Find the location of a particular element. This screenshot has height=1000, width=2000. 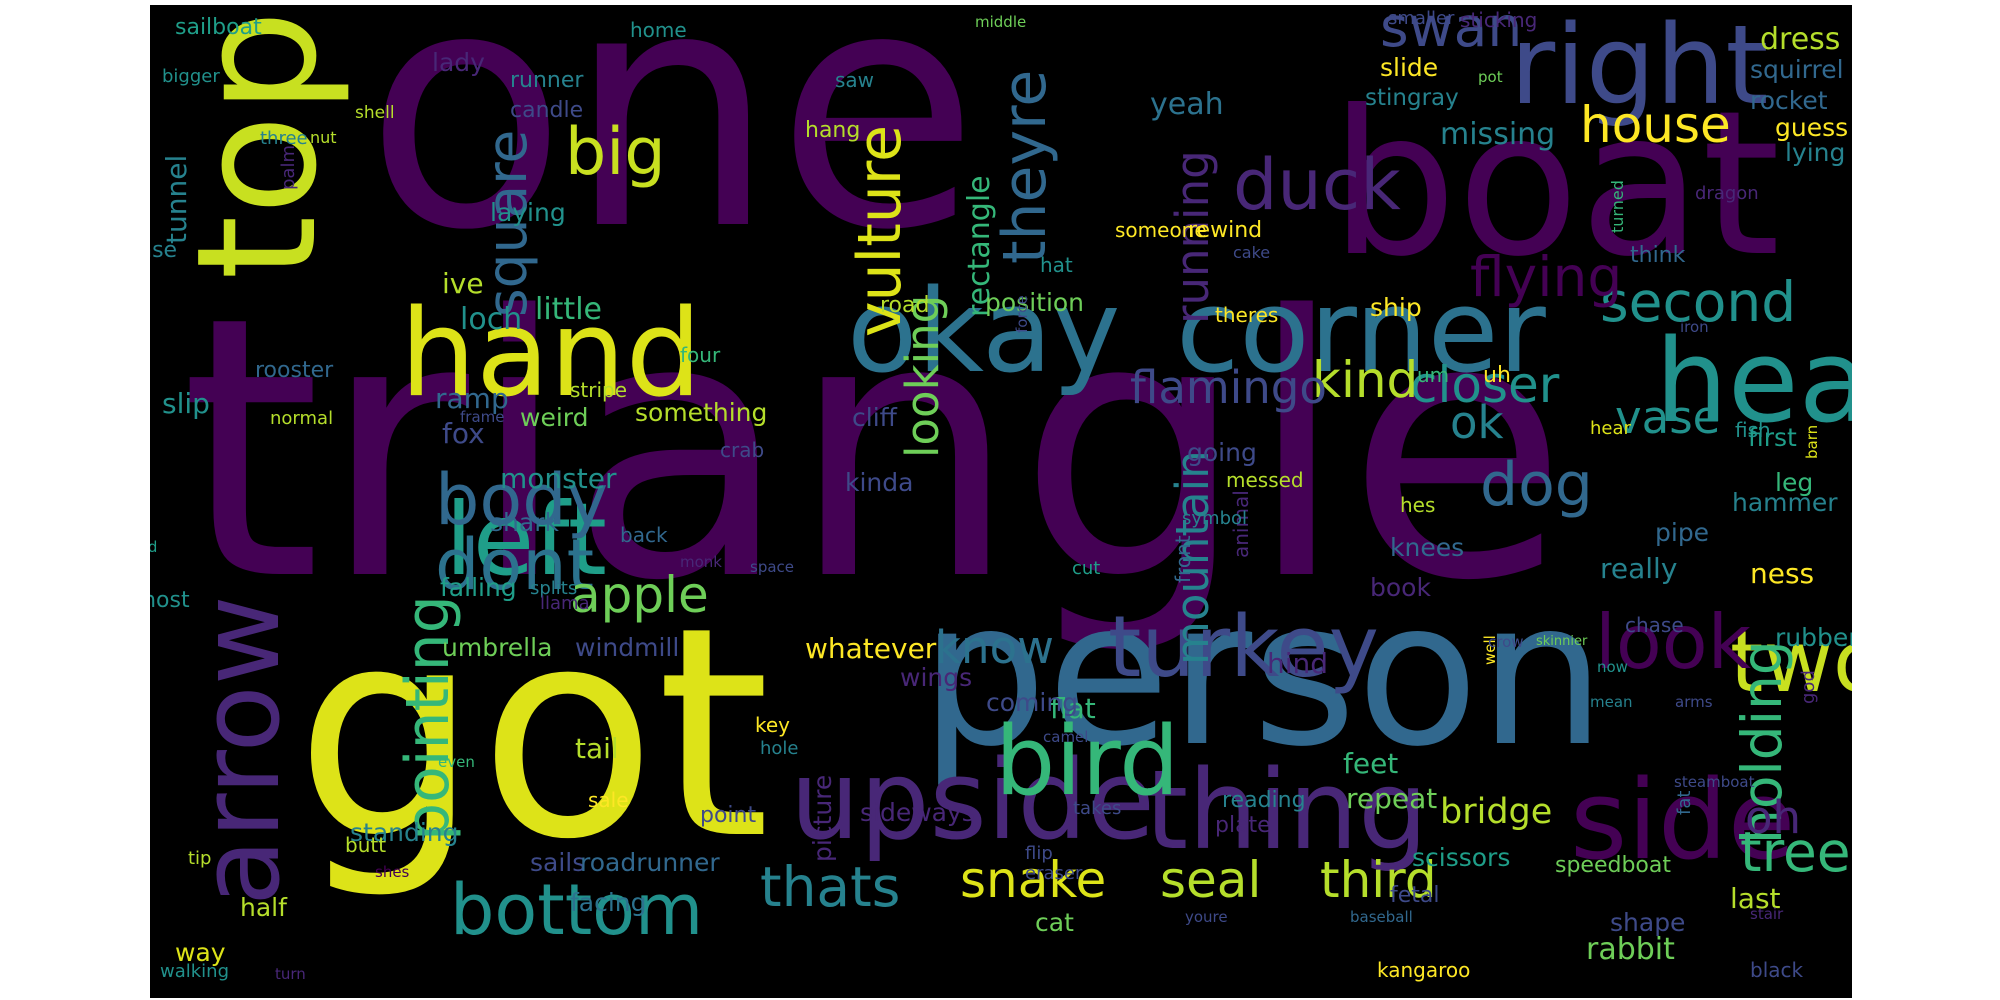

word-house: house is located at coordinates (1655, 125).